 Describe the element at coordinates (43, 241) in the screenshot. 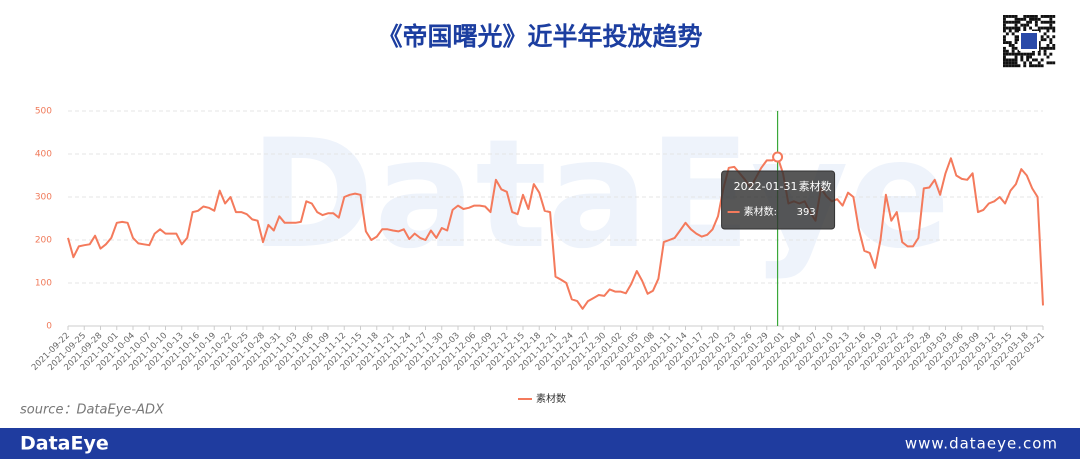

I see `y-tick-label: 200` at that location.